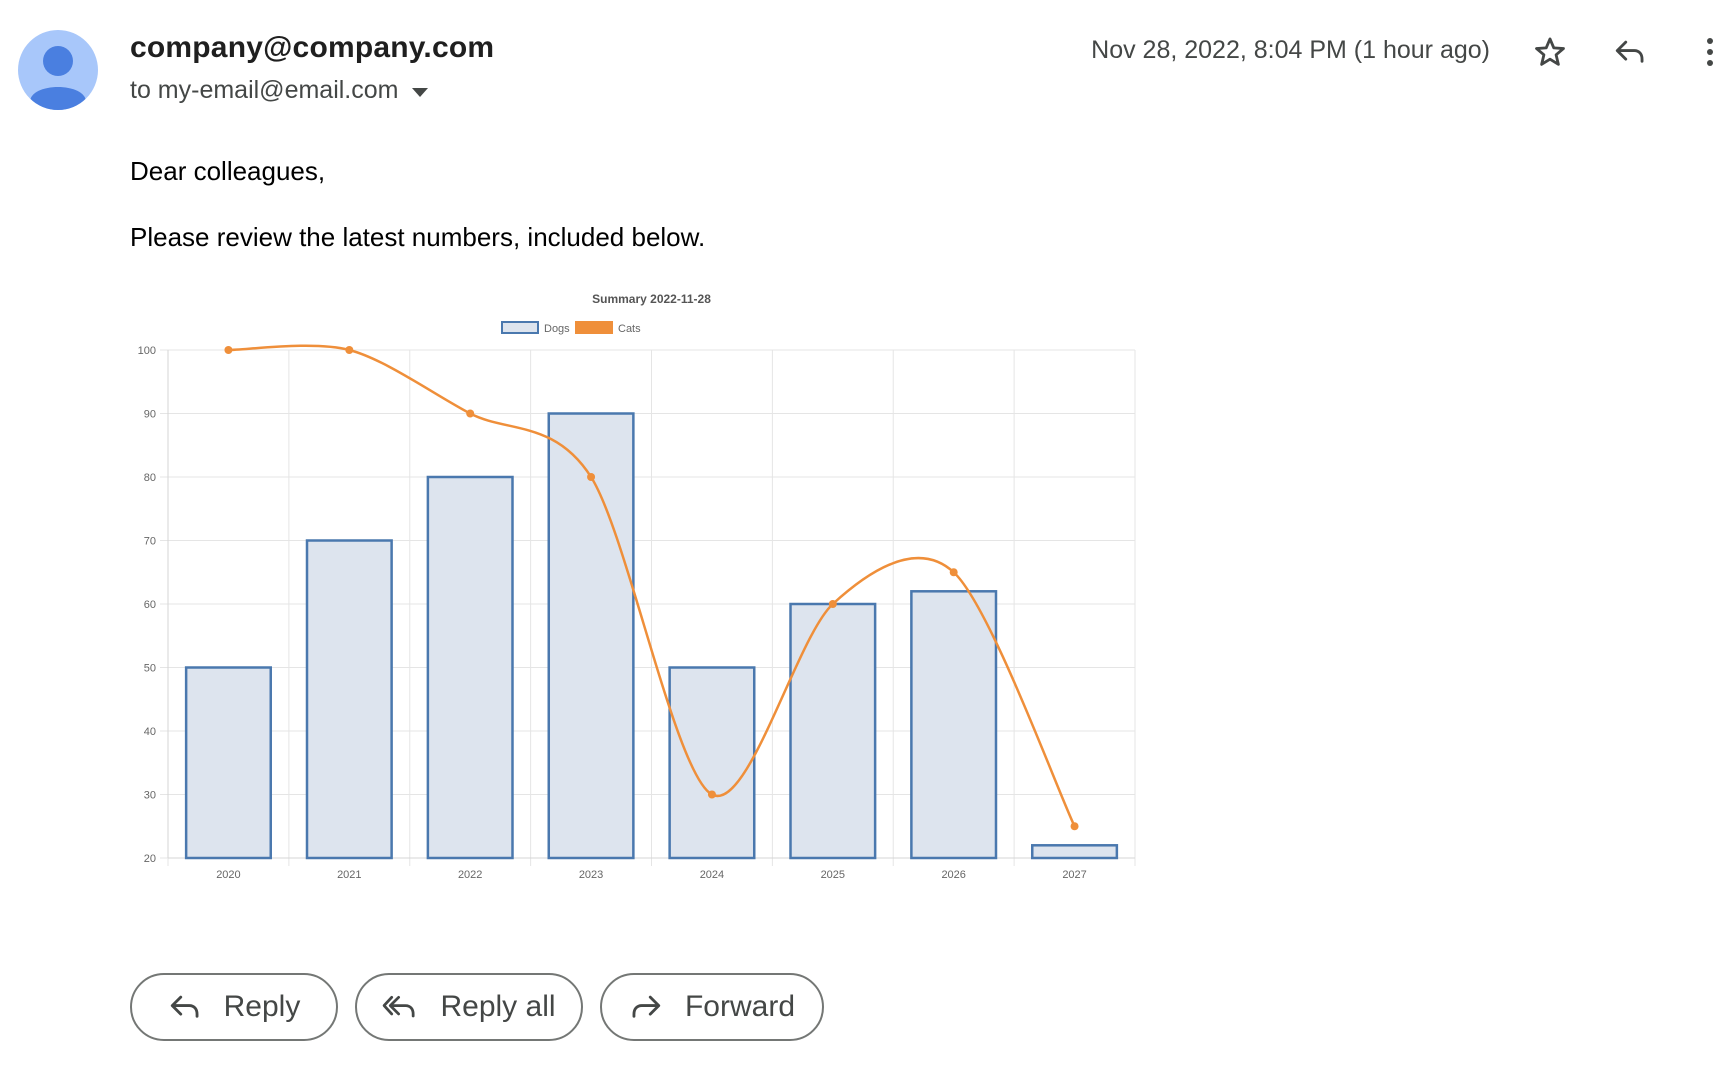 The image size is (1730, 1080). What do you see at coordinates (953, 875) in the screenshot?
I see `x-tick-label: 2026` at bounding box center [953, 875].